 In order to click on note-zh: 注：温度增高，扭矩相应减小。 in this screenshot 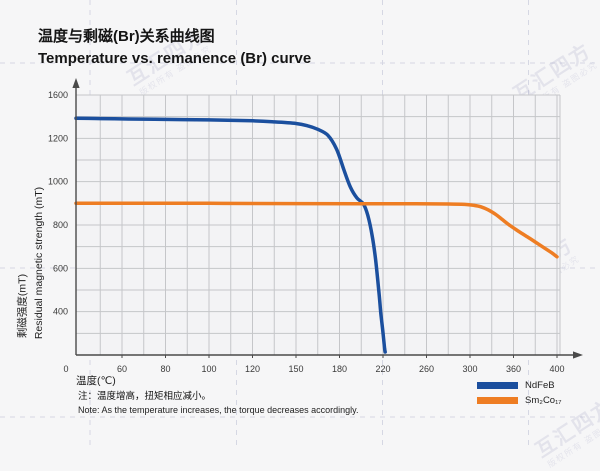, I will do `click(145, 396)`.